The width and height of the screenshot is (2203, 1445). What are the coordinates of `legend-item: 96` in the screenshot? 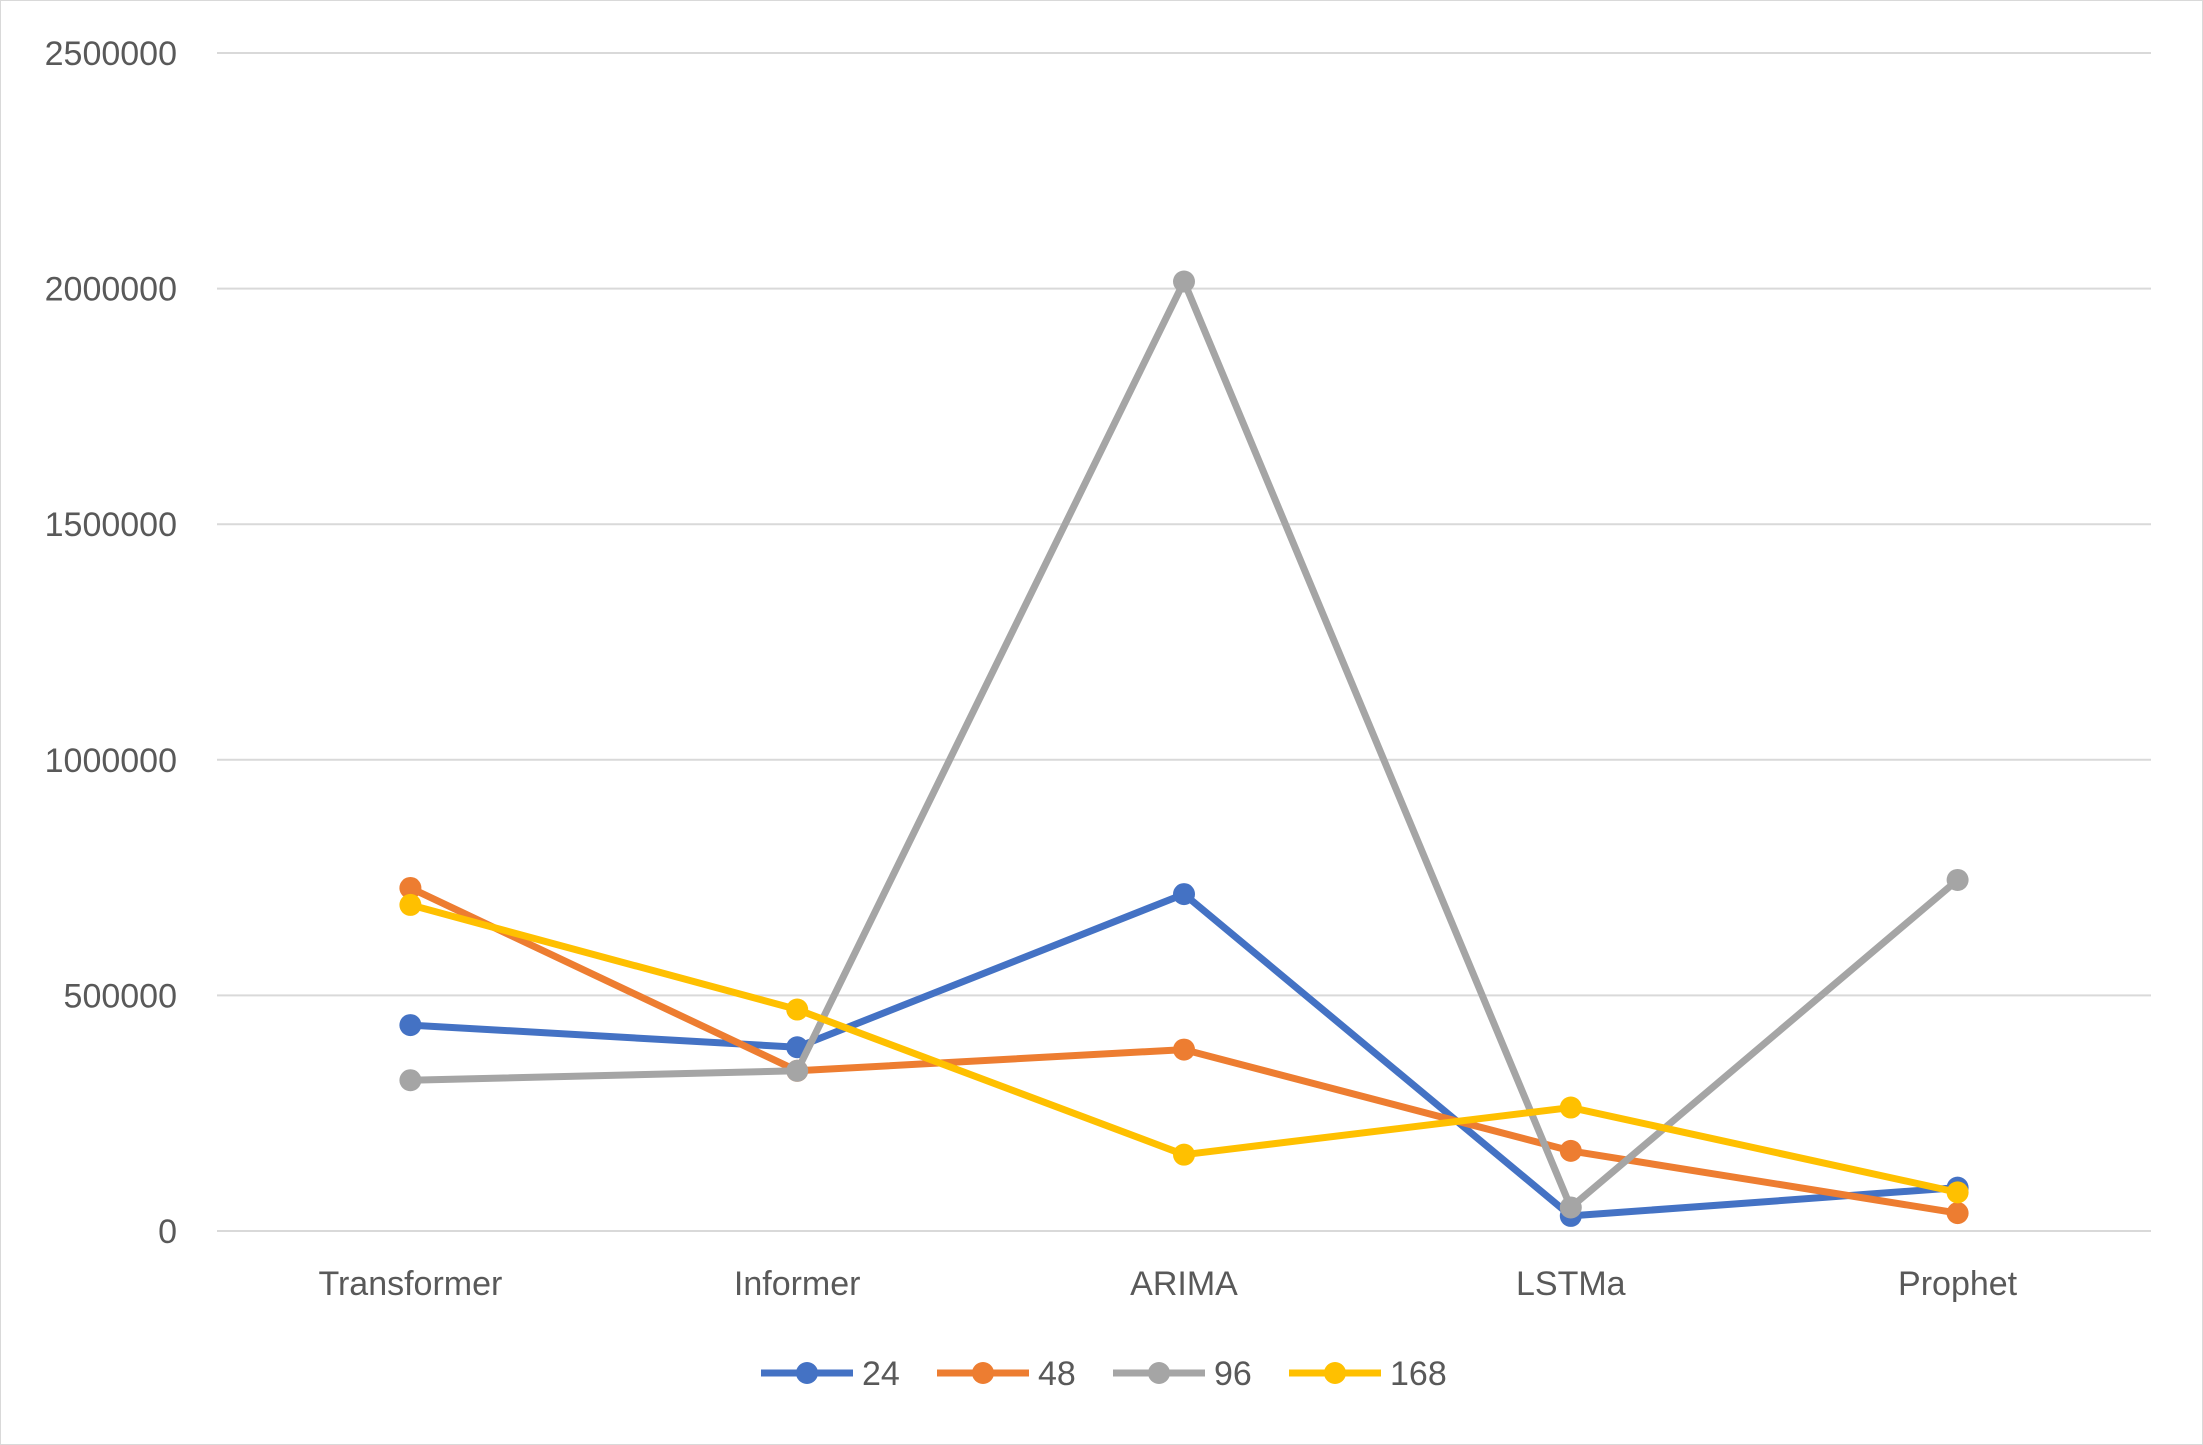 It's located at (1182, 1374).